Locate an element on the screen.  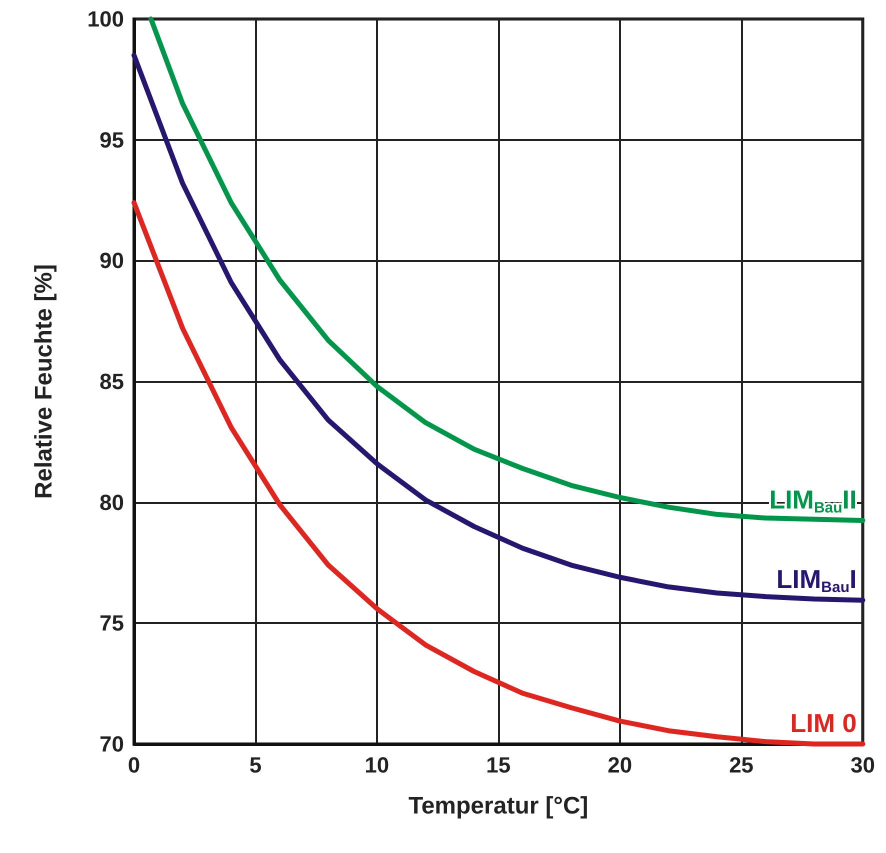
x-tick-label: 10 is located at coordinates (377, 765).